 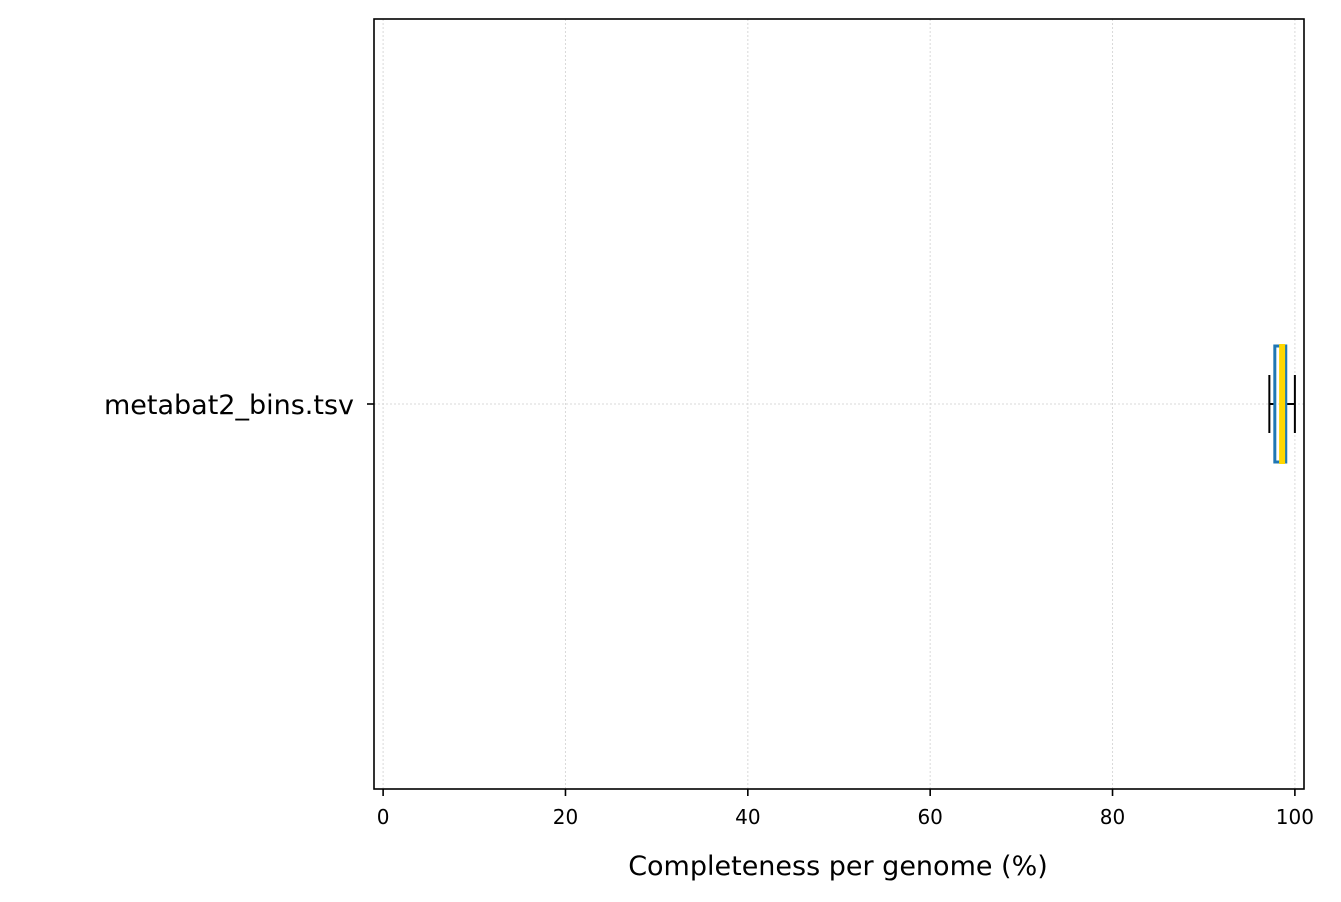 I want to click on x-axis-label: Completeness per genome (%), so click(x=838, y=866).